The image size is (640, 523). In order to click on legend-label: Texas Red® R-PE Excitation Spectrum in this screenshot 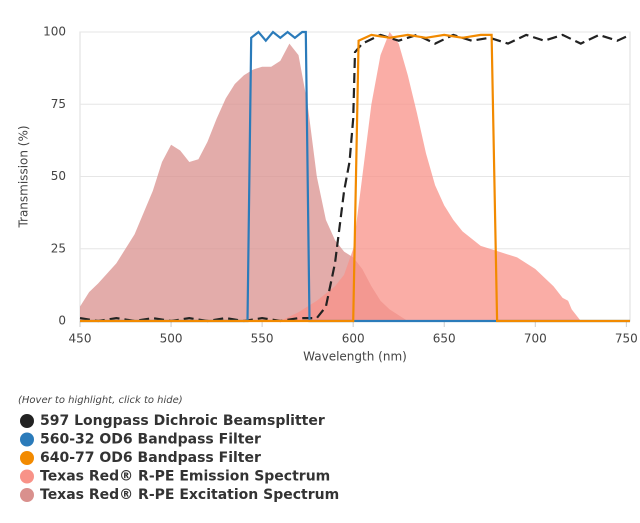, I will do `click(189, 495)`.